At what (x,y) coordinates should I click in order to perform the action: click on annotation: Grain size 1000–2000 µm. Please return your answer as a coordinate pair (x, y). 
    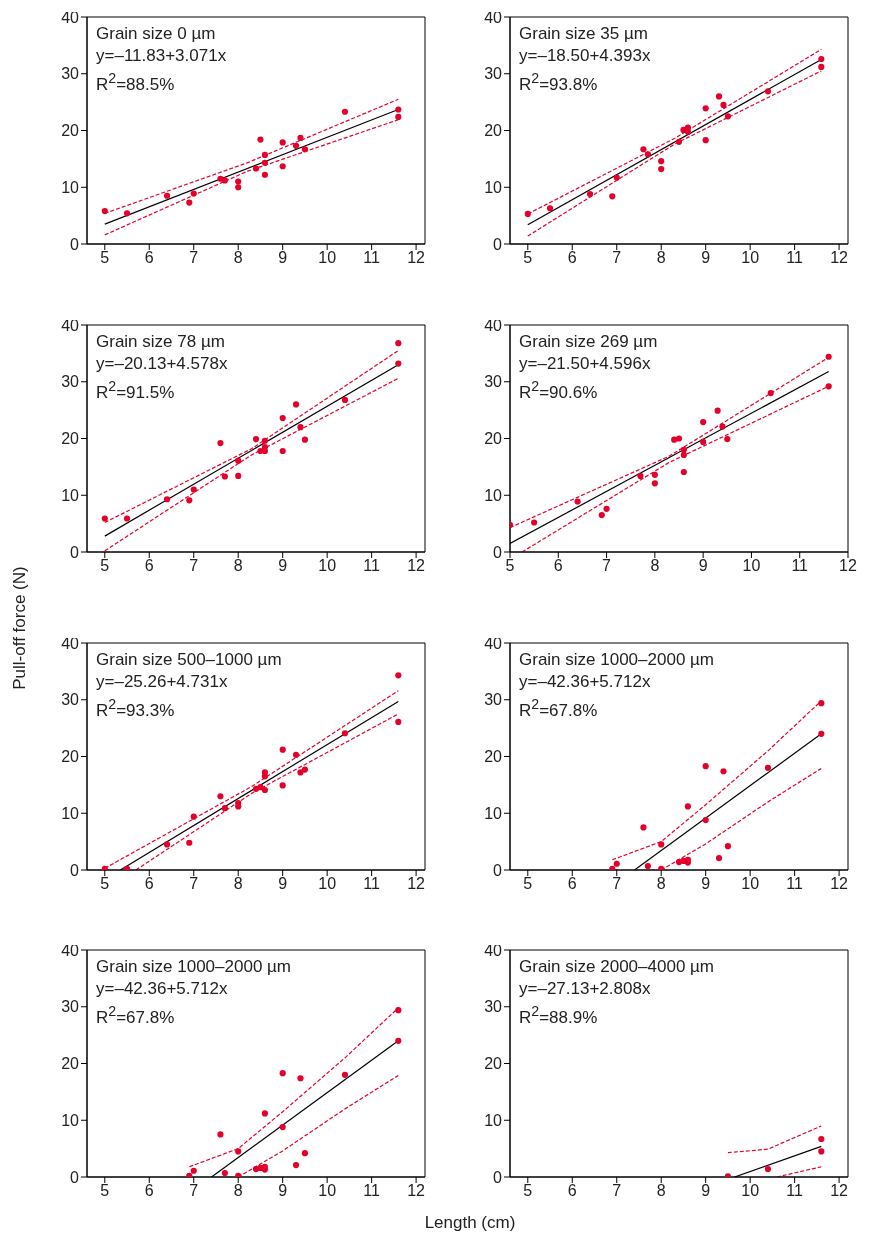
    Looking at the image, I should click on (617, 660).